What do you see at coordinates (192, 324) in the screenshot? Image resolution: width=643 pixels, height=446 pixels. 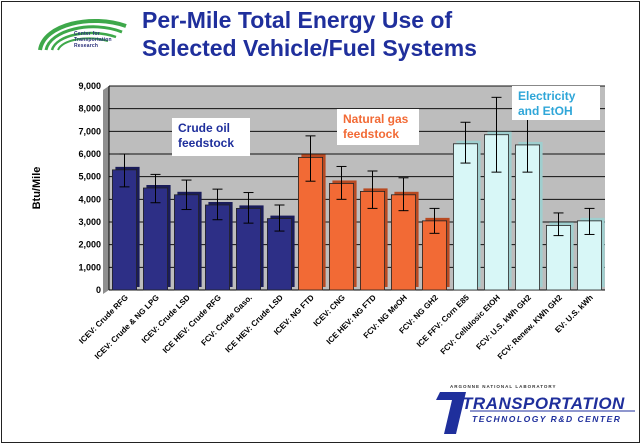 I see `category-label: ICE HEV: Crude RFG` at bounding box center [192, 324].